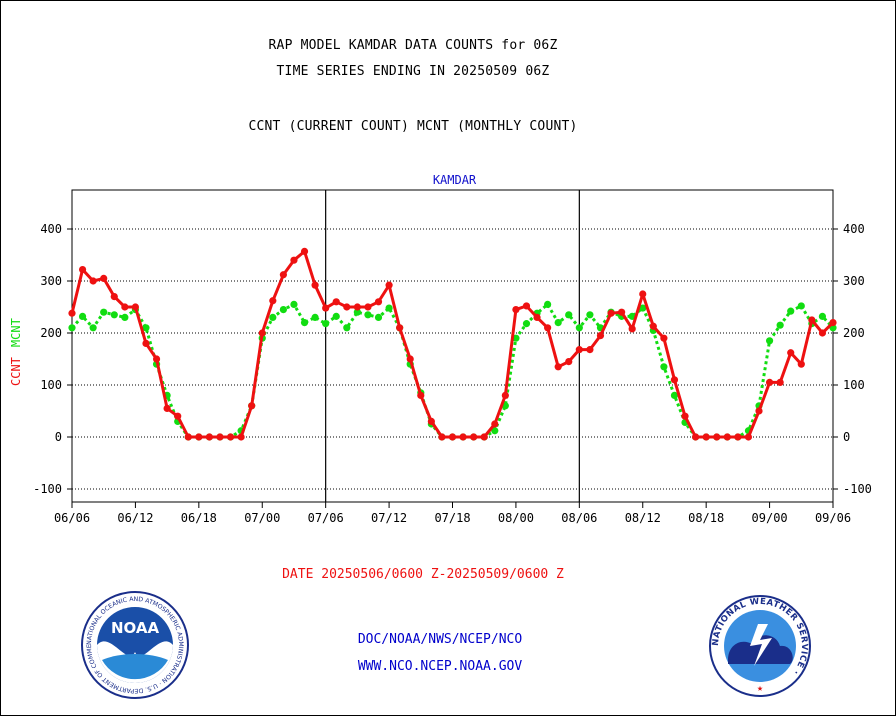  Describe the element at coordinates (854, 333) in the screenshot. I see `y-tick-label-right: 200` at that location.